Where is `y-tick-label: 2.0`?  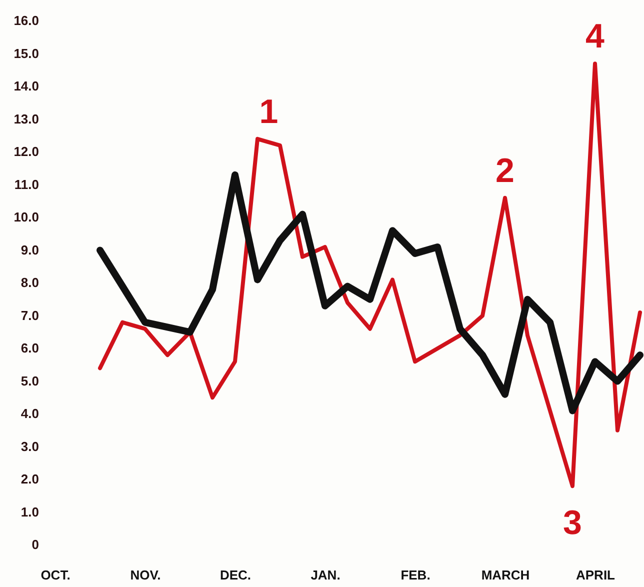
y-tick-label: 2.0 is located at coordinates (29, 479).